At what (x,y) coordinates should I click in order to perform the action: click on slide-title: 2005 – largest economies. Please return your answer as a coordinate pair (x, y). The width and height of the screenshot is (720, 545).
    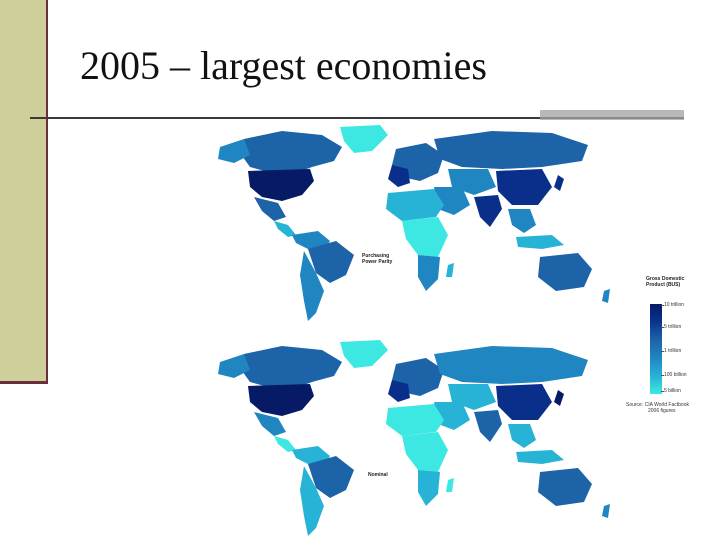
    Looking at the image, I should click on (283, 65).